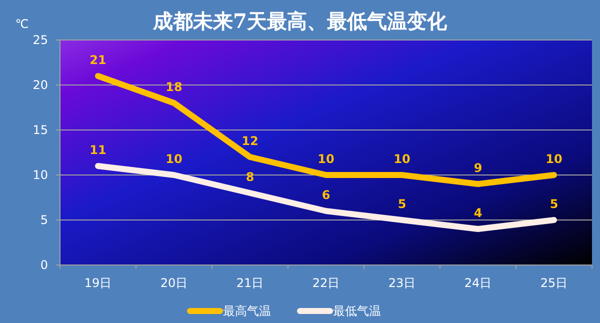 Image resolution: width=600 pixels, height=323 pixels. What do you see at coordinates (326, 283) in the screenshot?
I see `x-tick-label: 22日` at bounding box center [326, 283].